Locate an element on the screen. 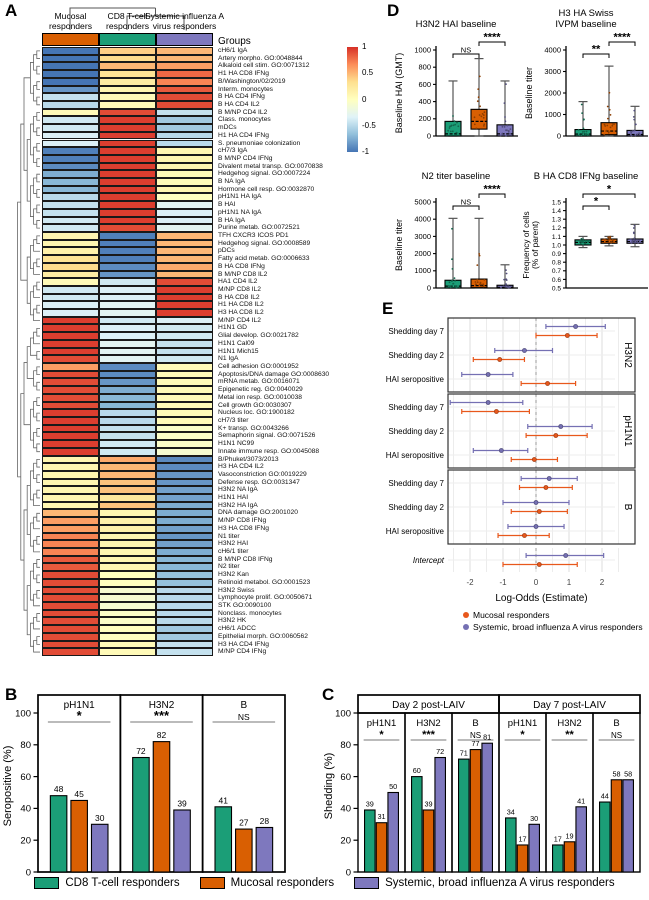 The height and width of the screenshot is (900, 649). legend-swatch is located at coordinates (212, 883).